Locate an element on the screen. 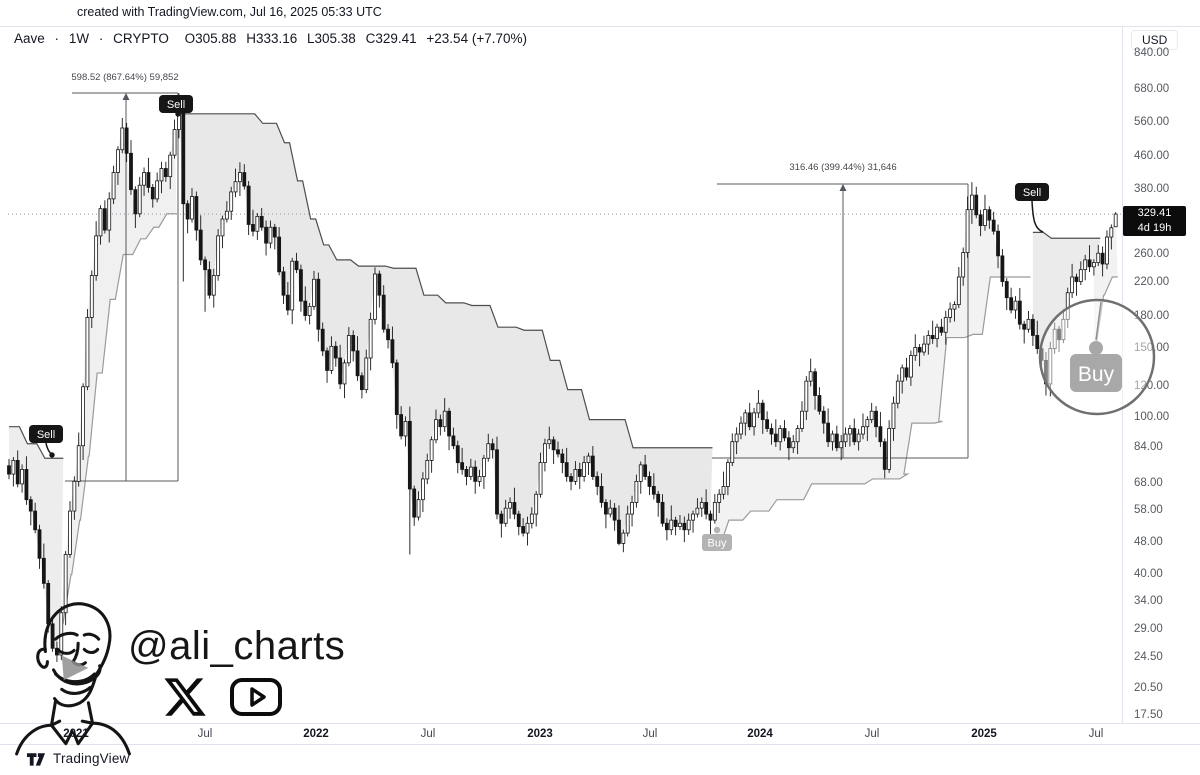  artist-portrait is located at coordinates (73, 679).